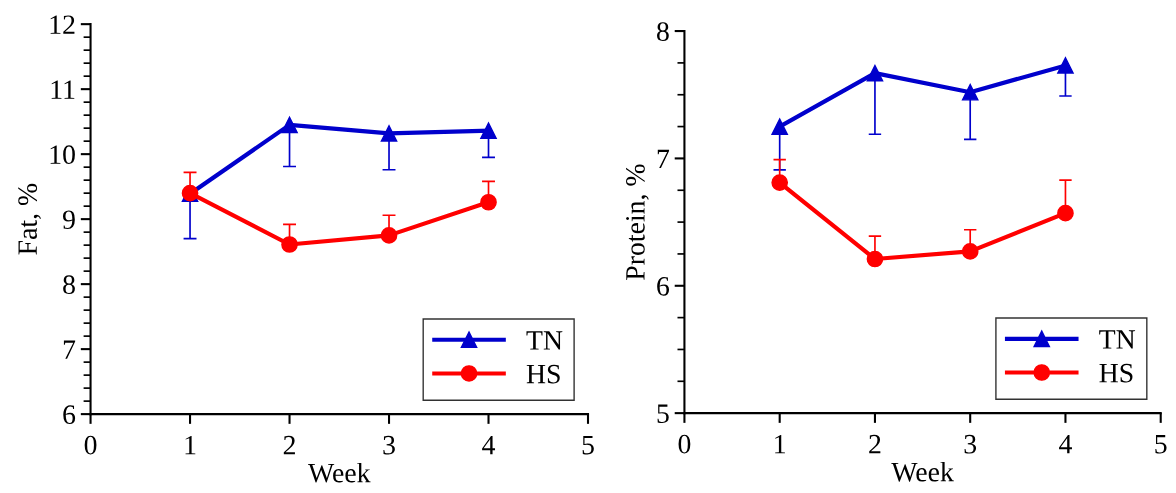 The width and height of the screenshot is (1176, 493). I want to click on y-axis-title: Protein, %, so click(637, 222).